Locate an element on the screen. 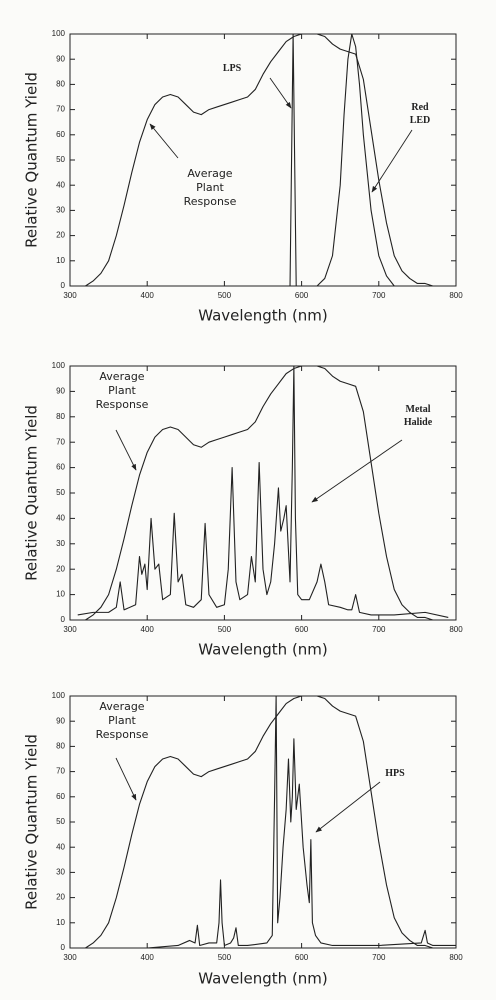 The width and height of the screenshot is (496, 1000). series-annotation: Metal Halide is located at coordinates (418, 416).